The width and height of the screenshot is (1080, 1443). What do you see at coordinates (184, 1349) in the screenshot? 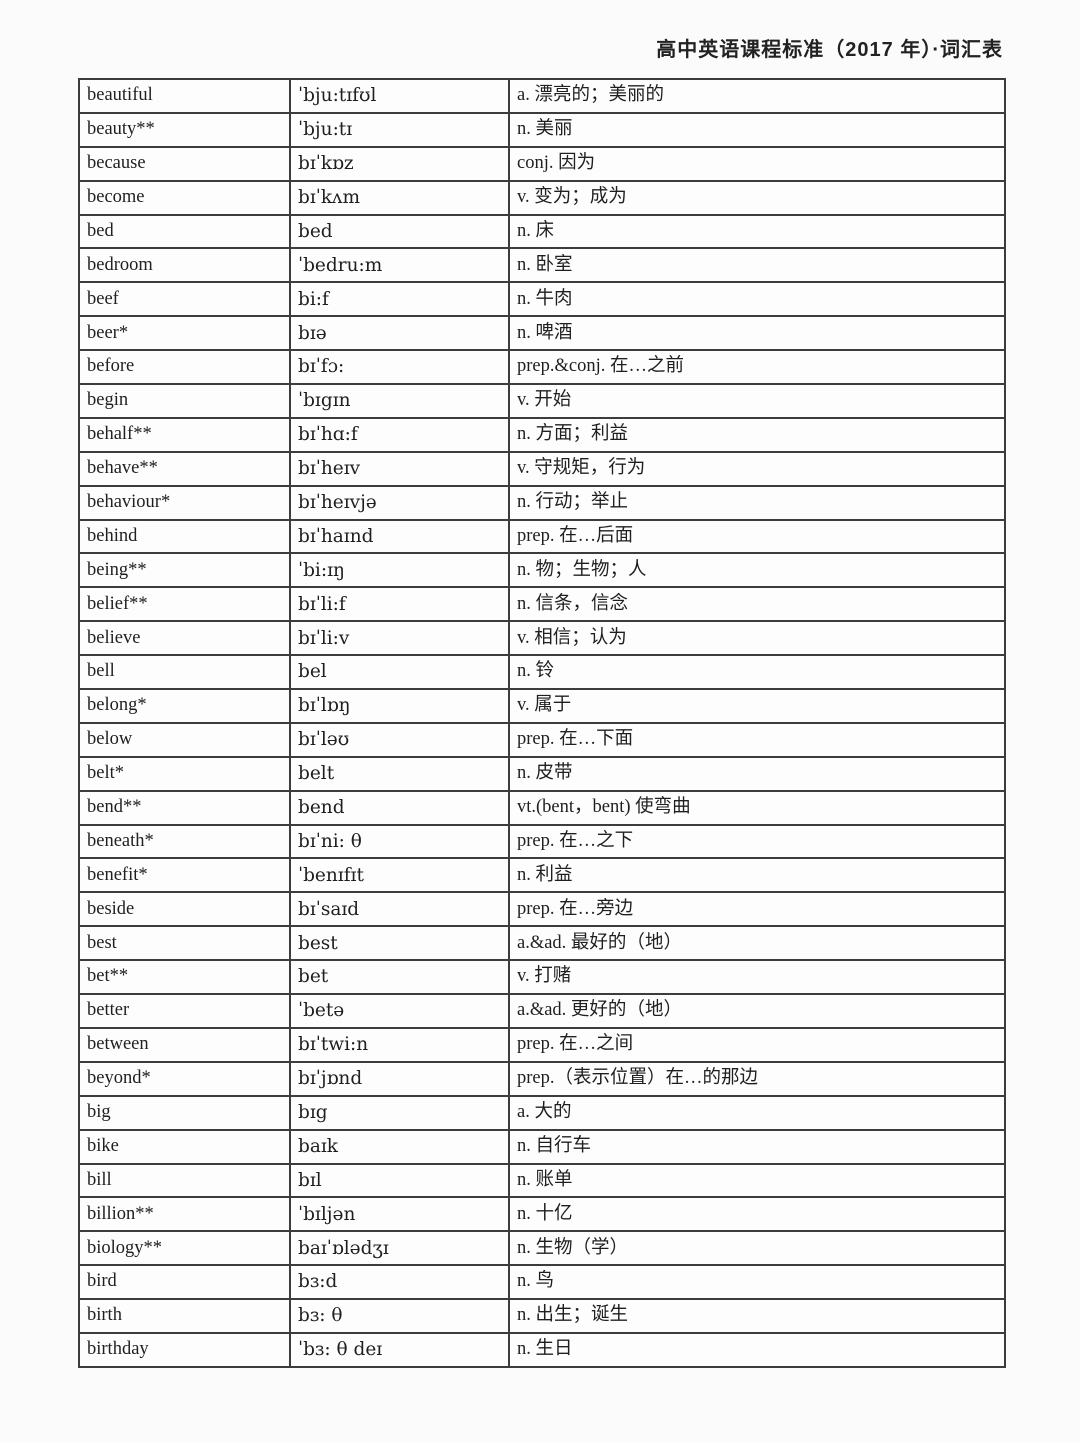
I see `word-cell: birthday` at bounding box center [184, 1349].